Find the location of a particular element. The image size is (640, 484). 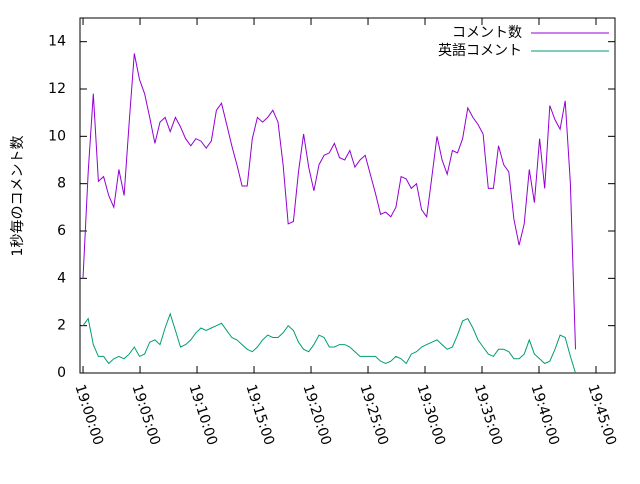

legend-label: 英語コメント is located at coordinates (480, 50).